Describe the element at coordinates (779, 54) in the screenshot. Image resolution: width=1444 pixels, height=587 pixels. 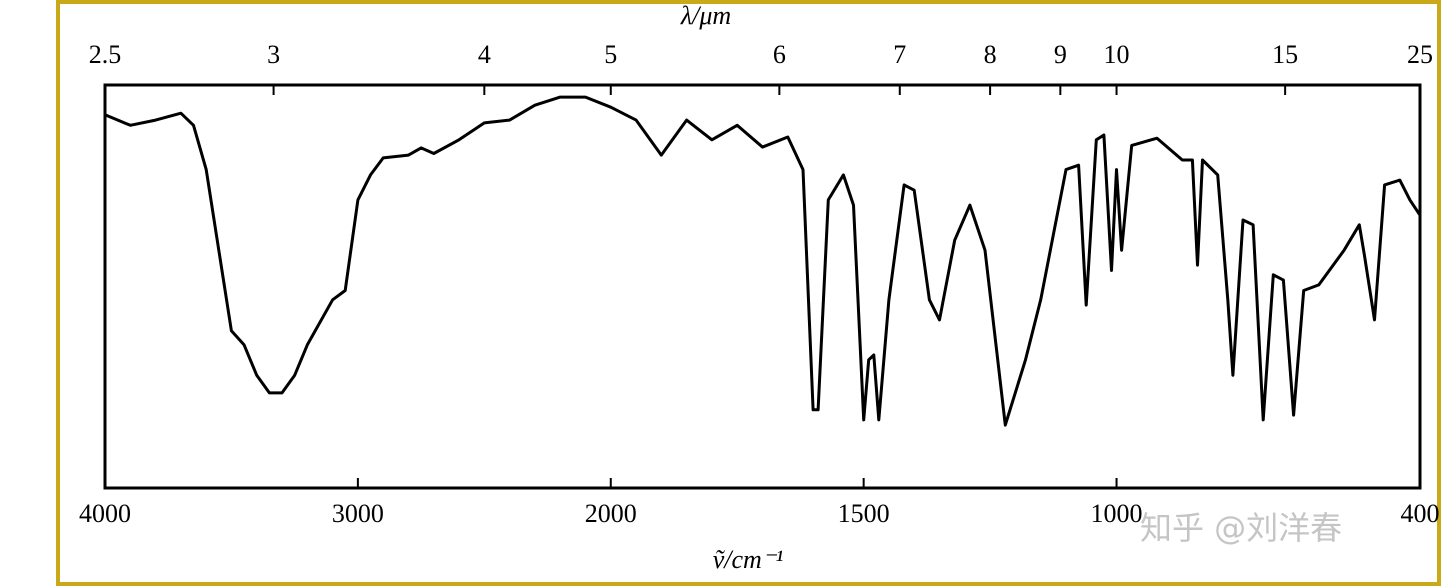
I see `top-tick-label: 6` at that location.